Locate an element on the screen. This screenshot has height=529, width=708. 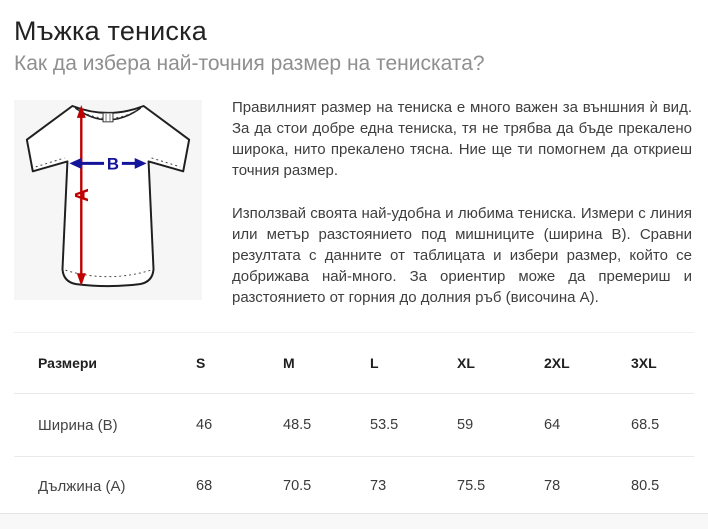
row-label-width: Ширина (B) is located at coordinates (78, 425).